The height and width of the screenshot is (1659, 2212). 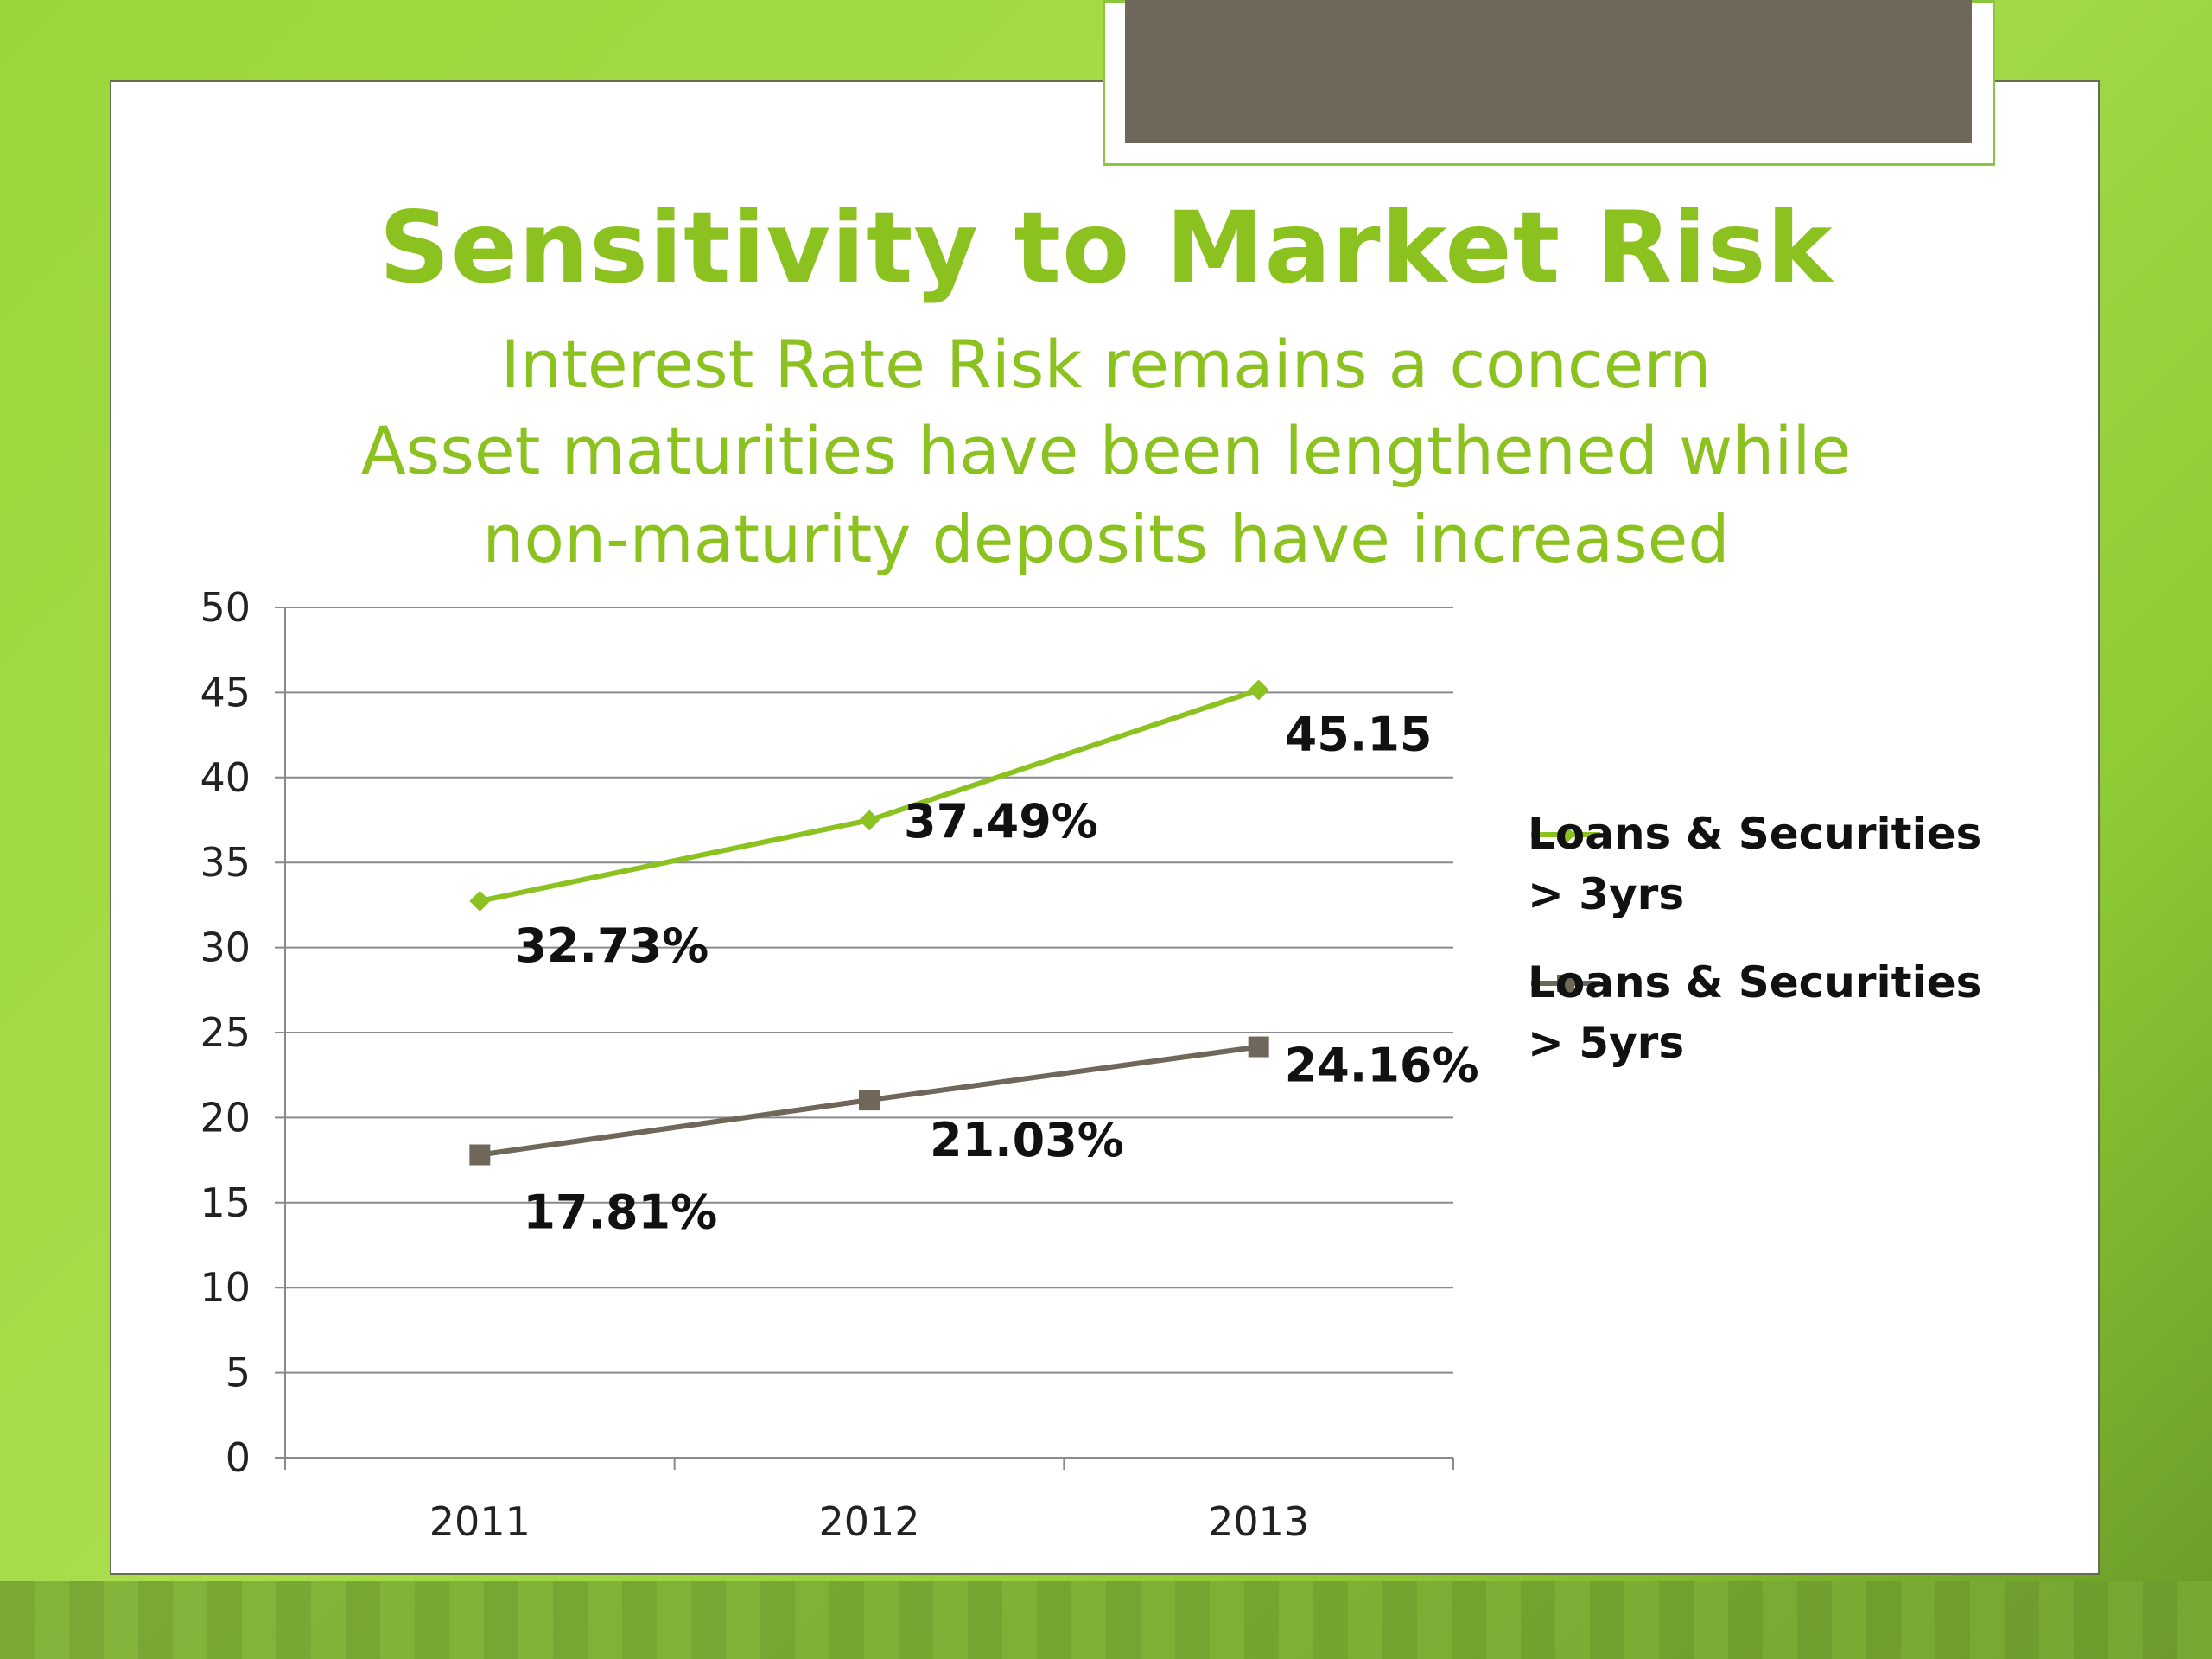 What do you see at coordinates (1106, 364) in the screenshot?
I see `subtitle-line-1: Interest Rate Risk remains a concern` at bounding box center [1106, 364].